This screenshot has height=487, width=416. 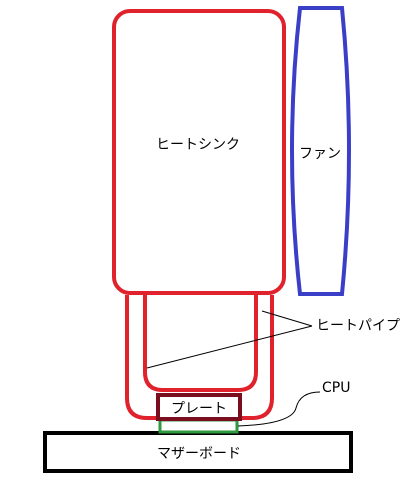 I want to click on heatpipe-label: ヒートパイプ, so click(x=358, y=326).